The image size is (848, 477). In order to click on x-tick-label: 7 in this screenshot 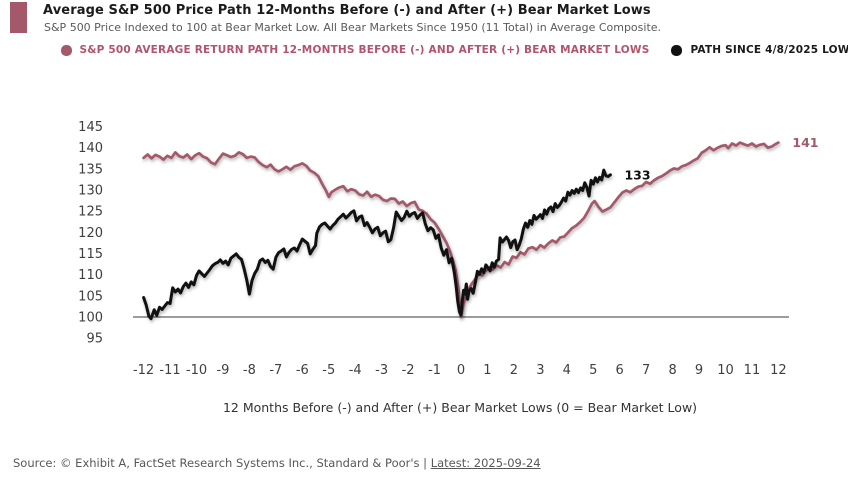, I will do `click(646, 370)`.